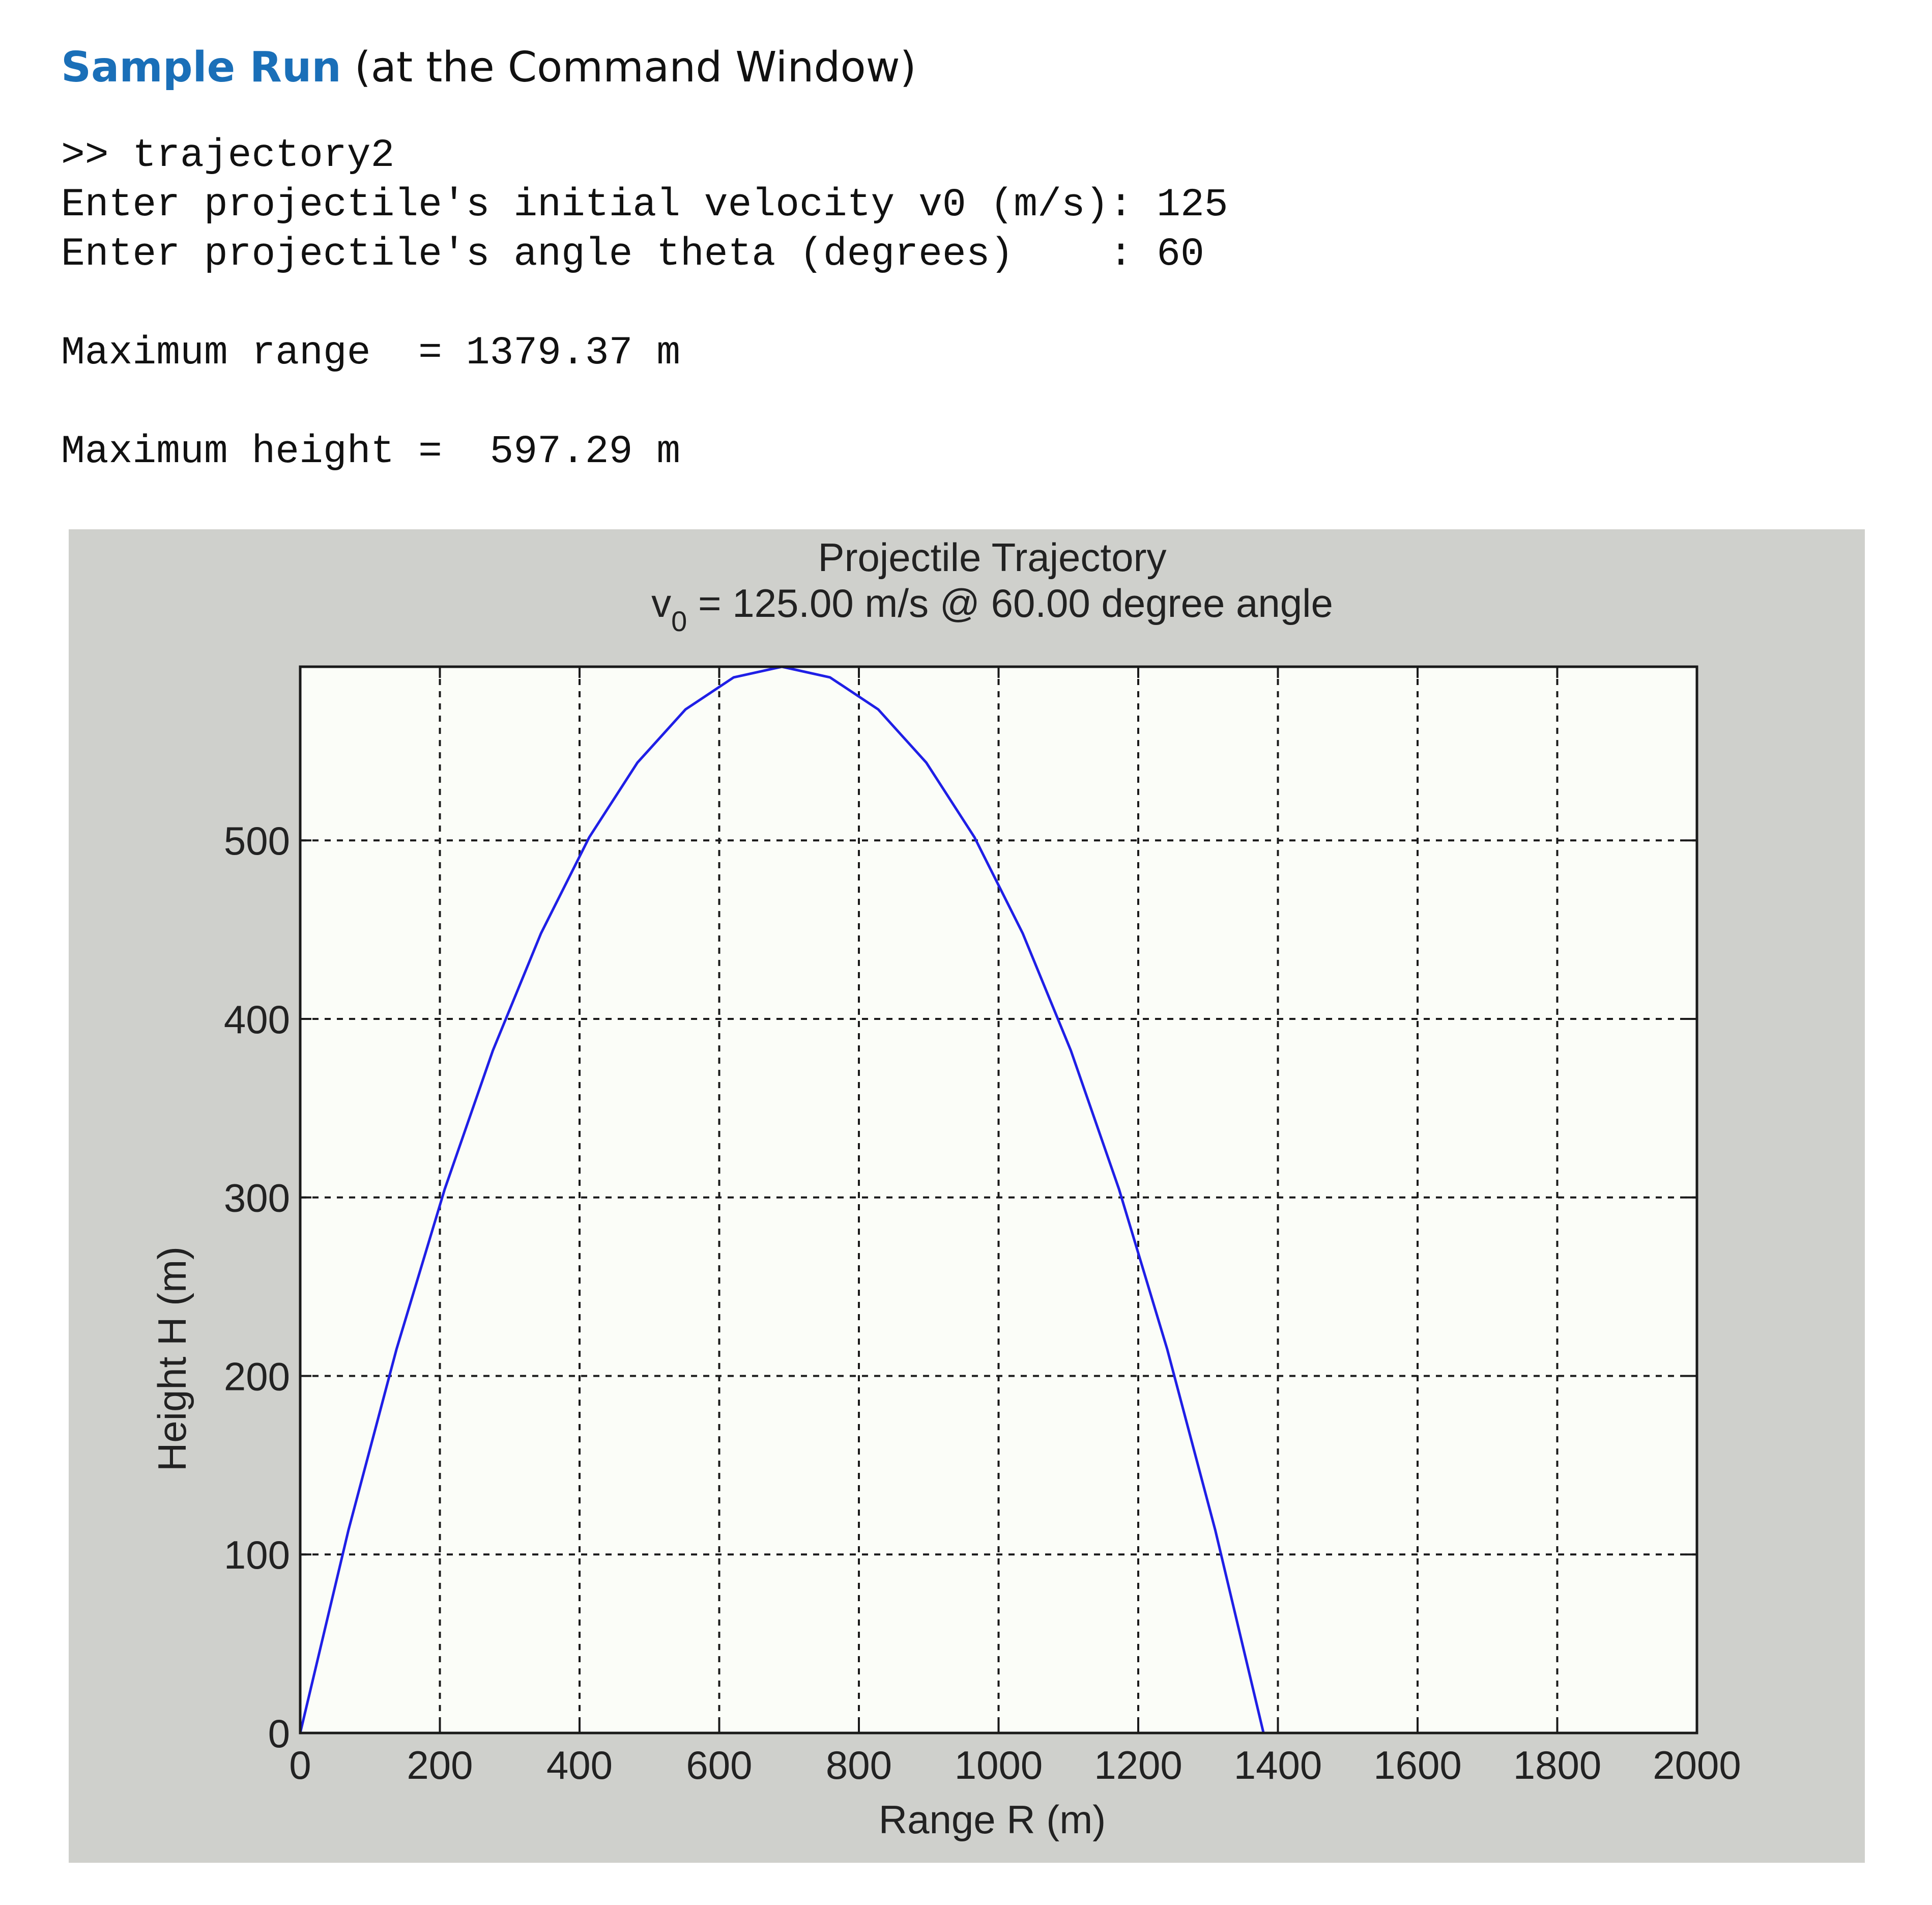  I want to click on chart-title: Projectile Trajectory, so click(992, 557).